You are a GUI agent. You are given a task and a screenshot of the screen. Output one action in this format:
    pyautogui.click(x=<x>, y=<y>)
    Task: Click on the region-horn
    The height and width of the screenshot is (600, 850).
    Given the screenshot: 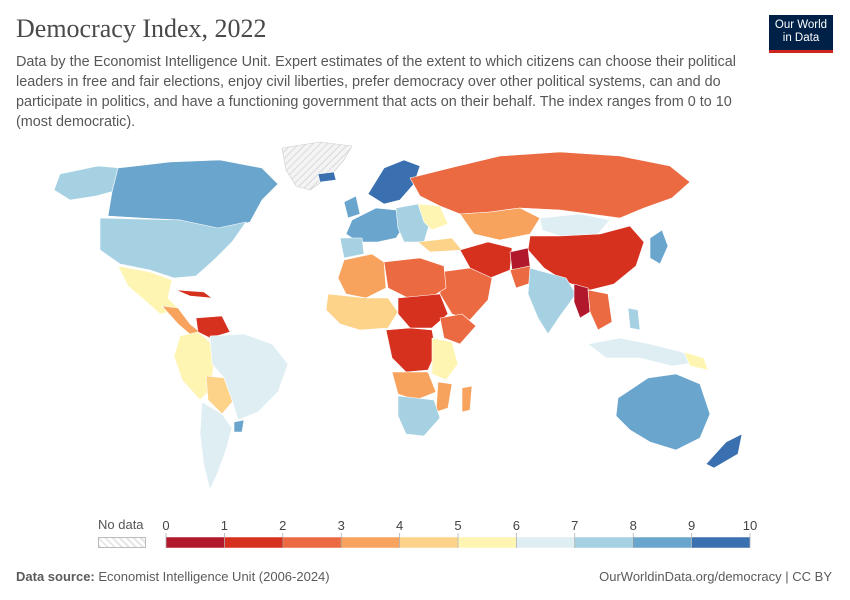 What is the action you would take?
    pyautogui.click(x=458, y=329)
    